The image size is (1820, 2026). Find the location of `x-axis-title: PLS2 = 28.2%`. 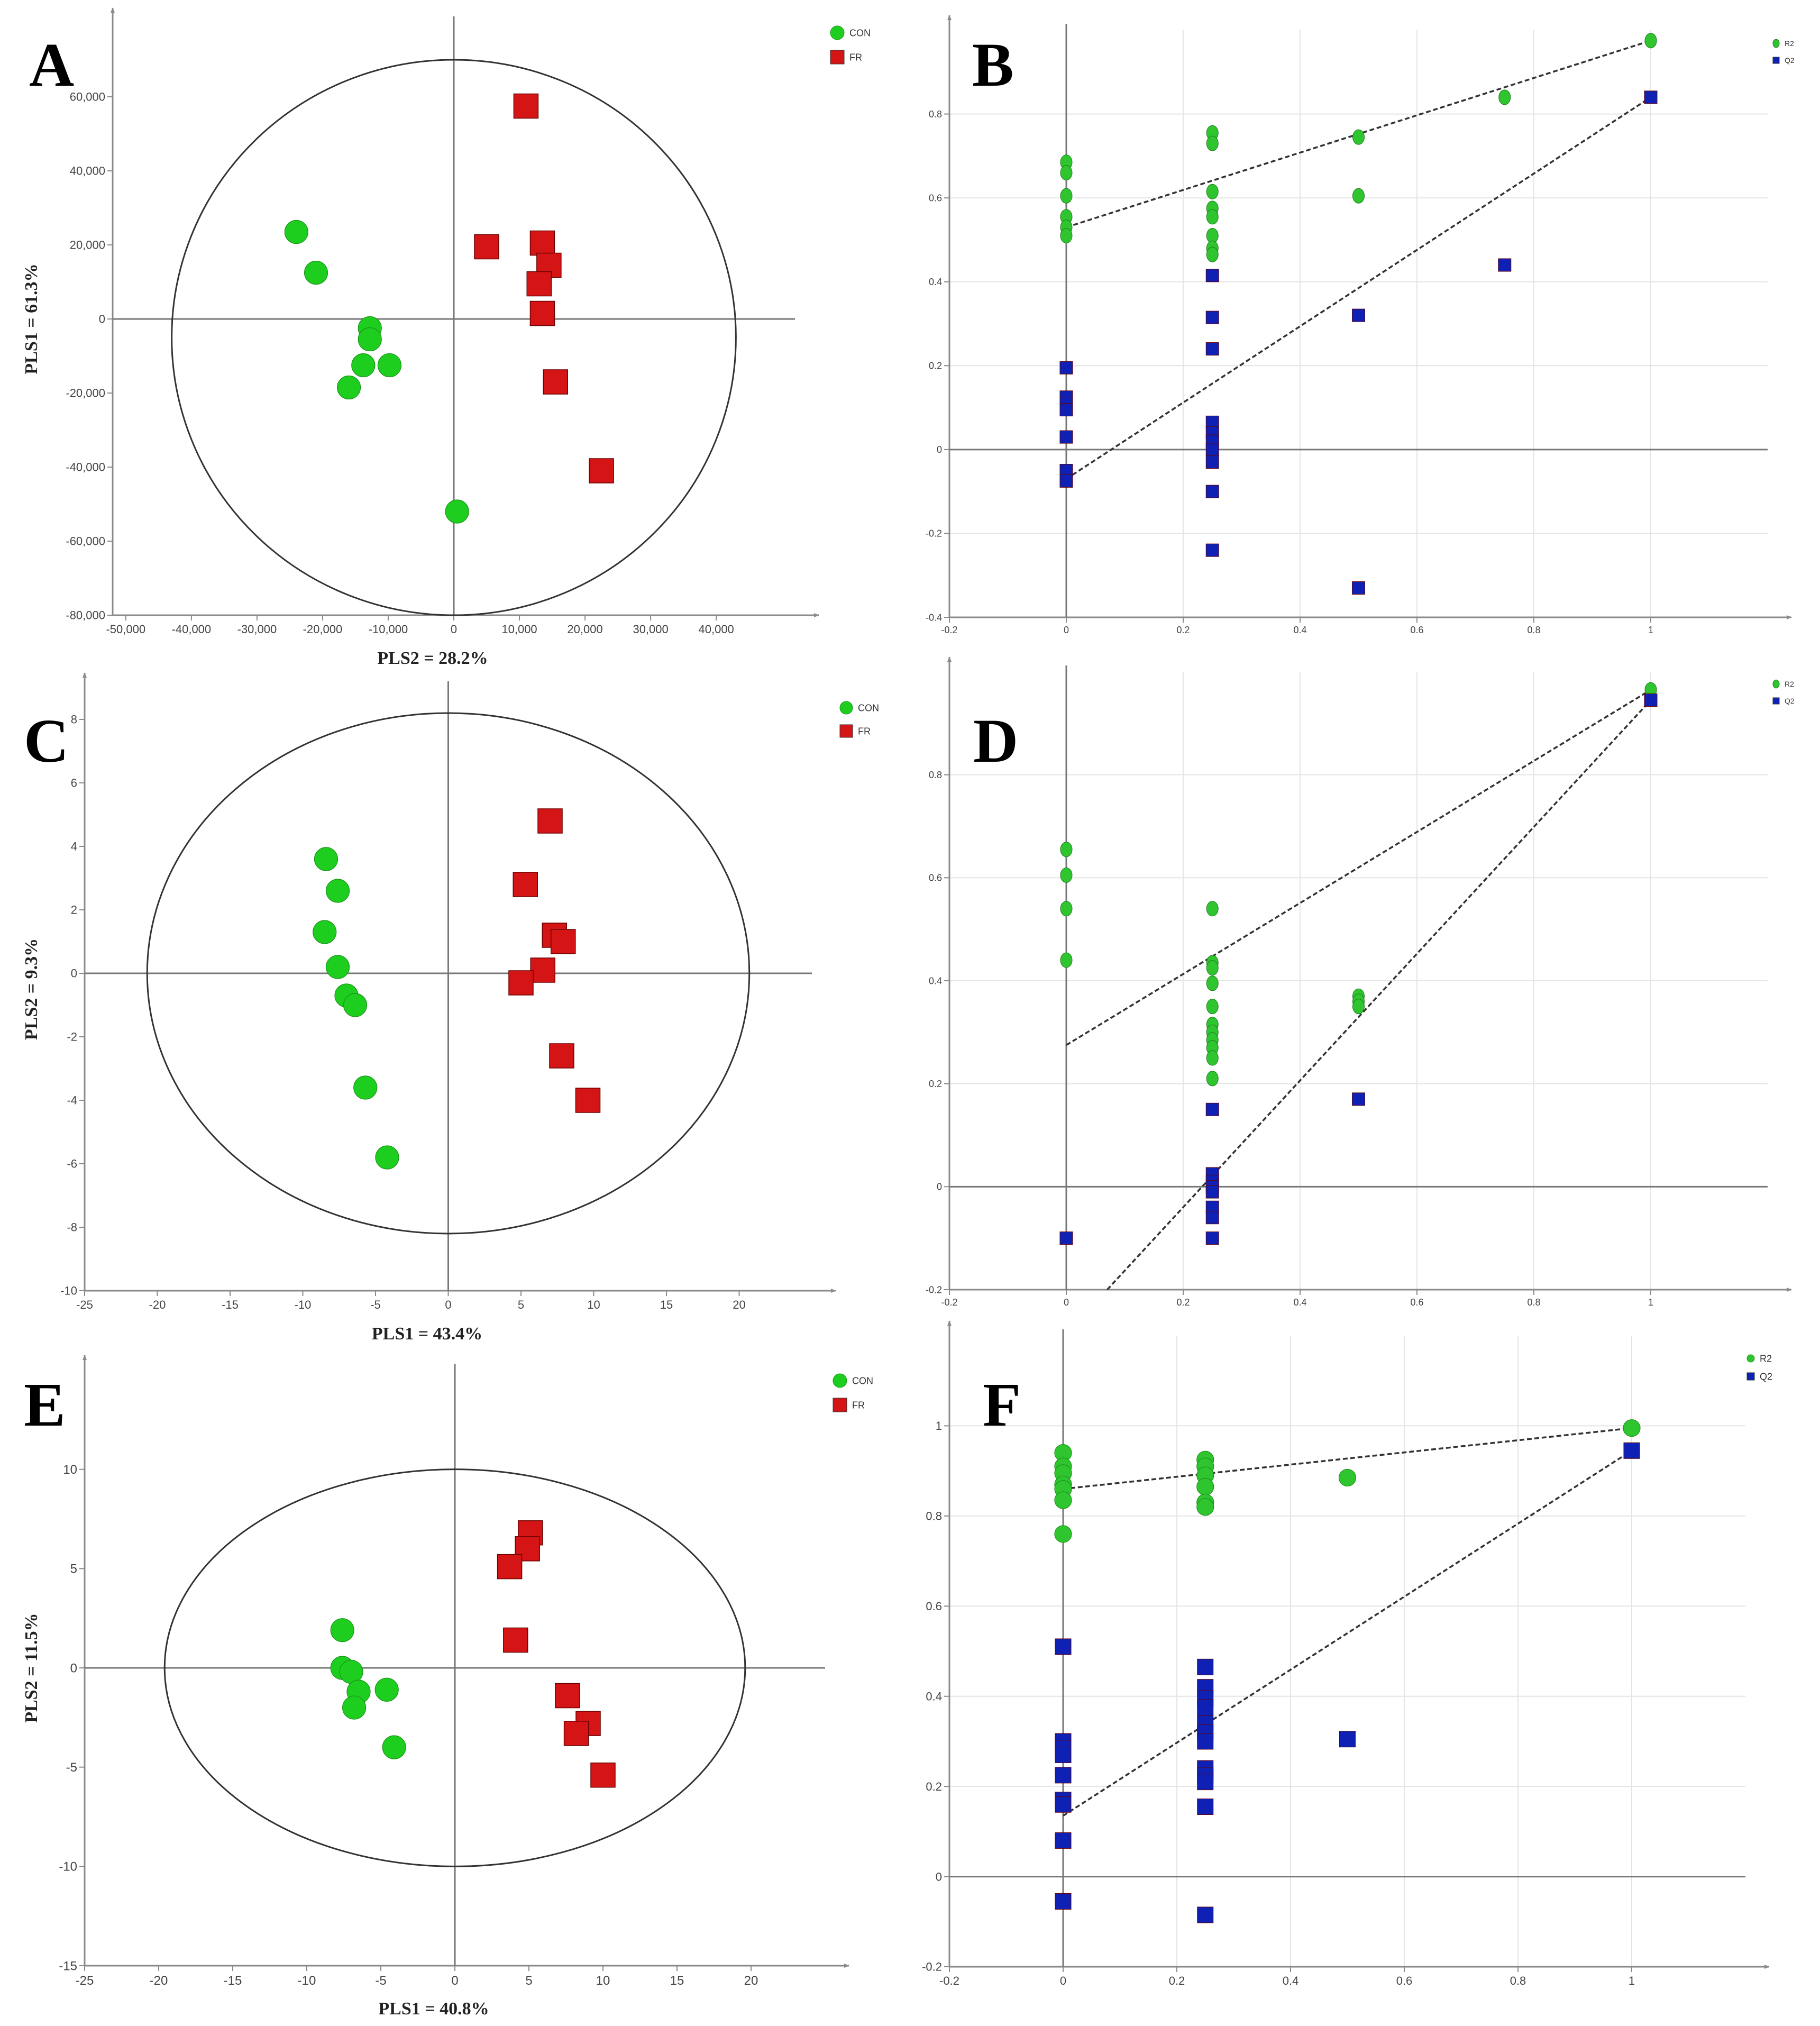

x-axis-title: PLS2 = 28.2% is located at coordinates (432, 659).